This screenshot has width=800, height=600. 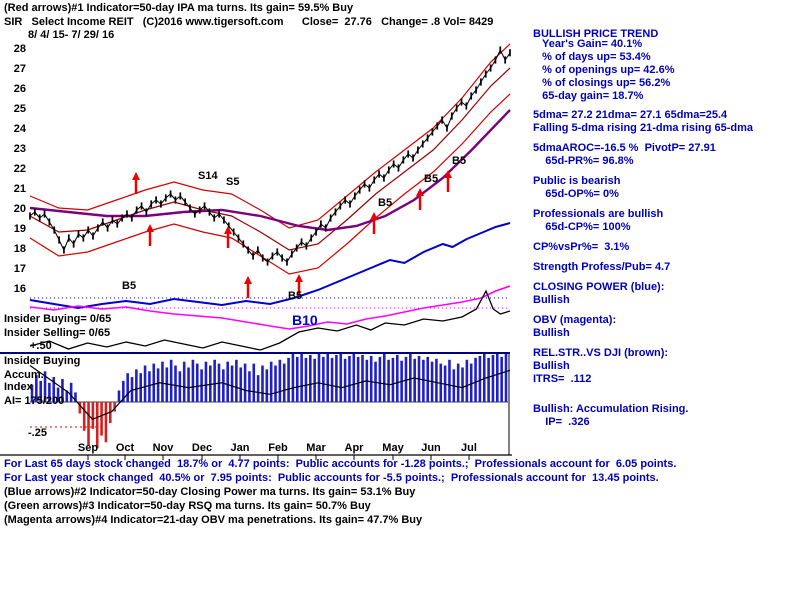 What do you see at coordinates (20, 69) in the screenshot?
I see `y-axis-price-label: 27` at bounding box center [20, 69].